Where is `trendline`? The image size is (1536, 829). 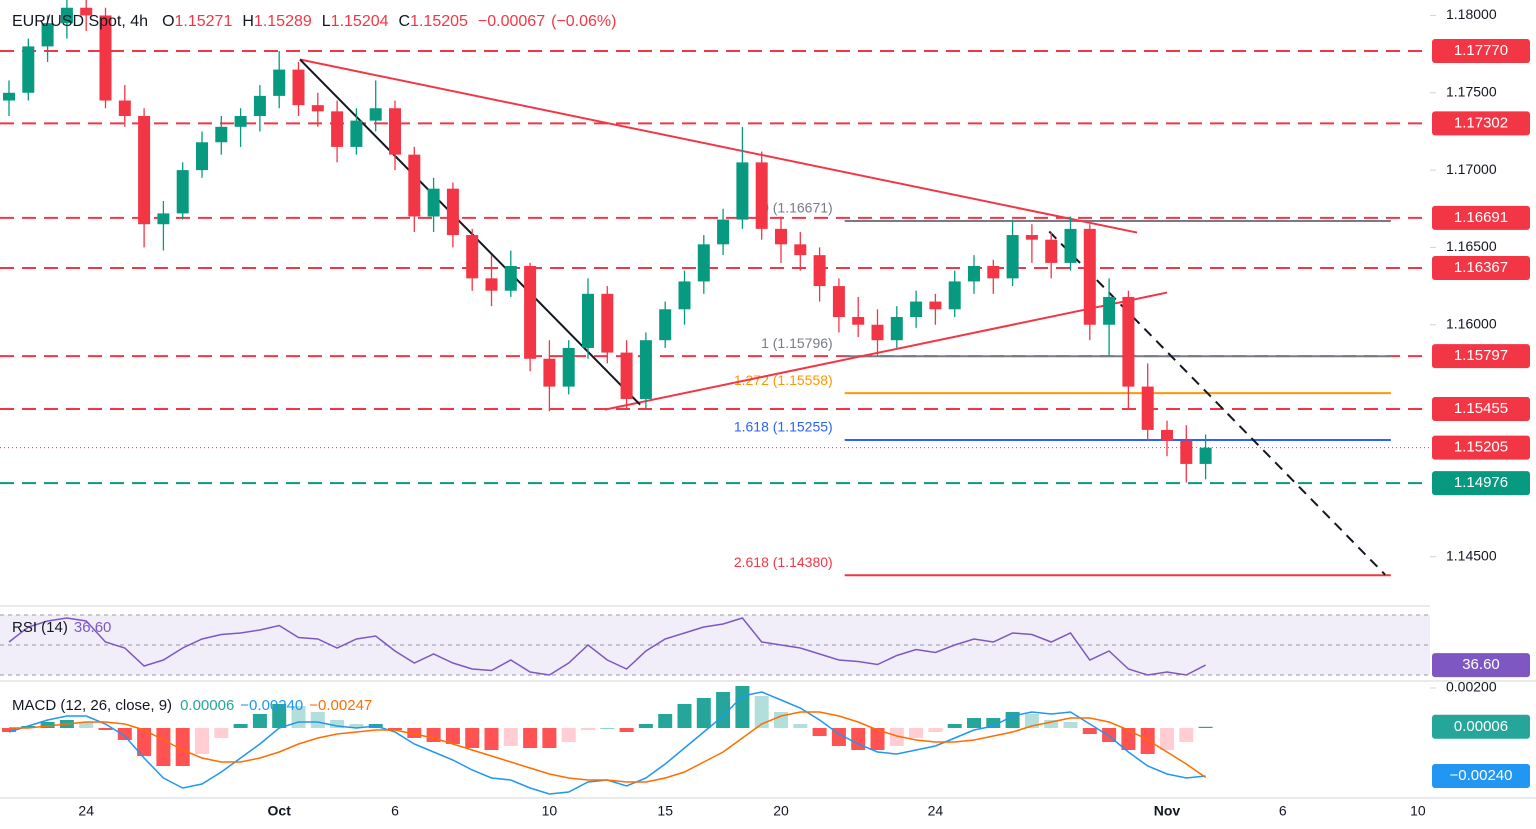 trendline is located at coordinates (1217, 403).